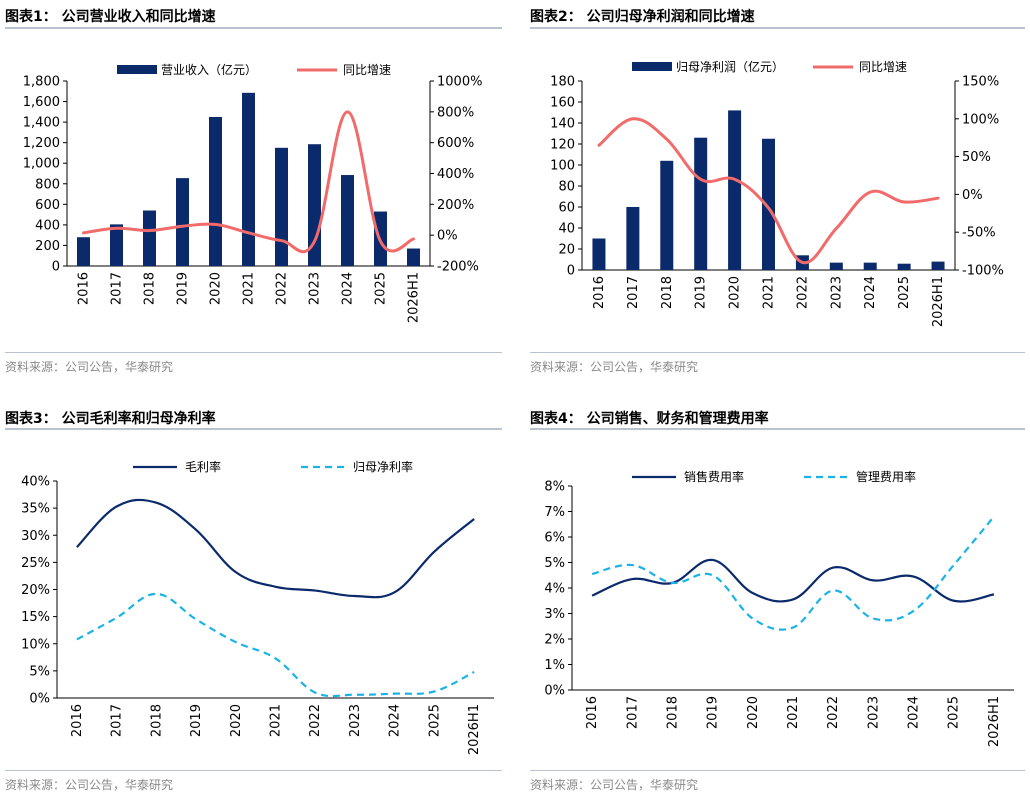 This screenshot has width=1030, height=795. What do you see at coordinates (110, 419) in the screenshot?
I see `chart-title: 图表3： 公司毛利率和归母净利率` at bounding box center [110, 419].